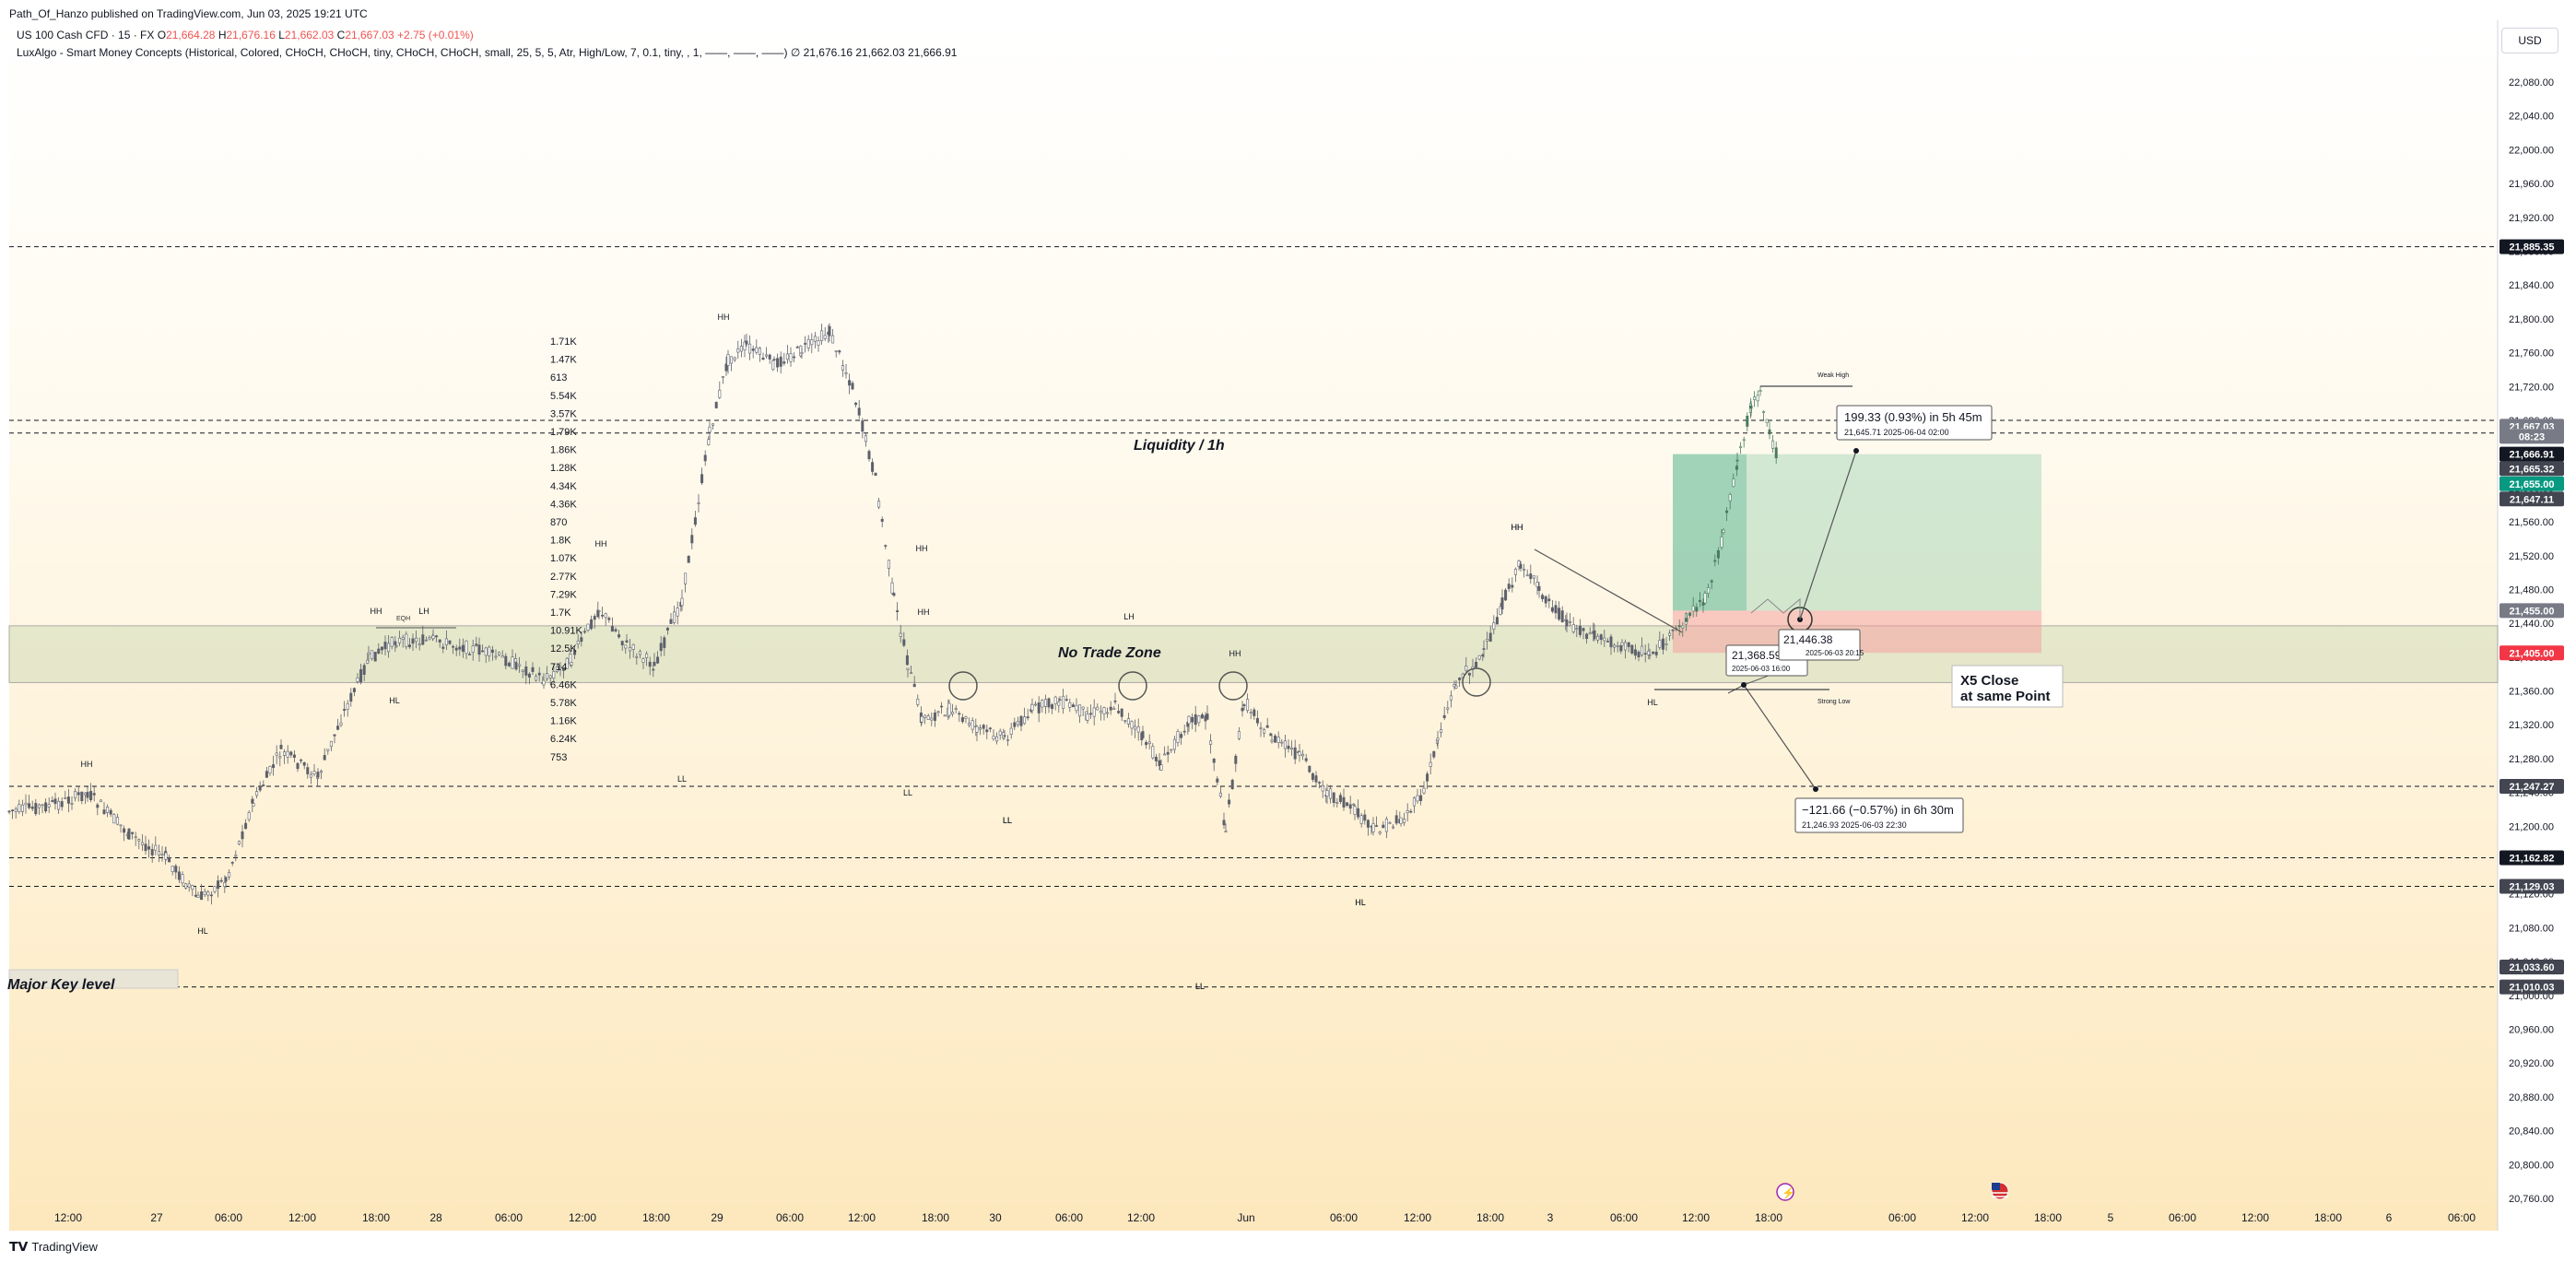 The image size is (2576, 1262). I want to click on x-tick-label: 27, so click(156, 1217).